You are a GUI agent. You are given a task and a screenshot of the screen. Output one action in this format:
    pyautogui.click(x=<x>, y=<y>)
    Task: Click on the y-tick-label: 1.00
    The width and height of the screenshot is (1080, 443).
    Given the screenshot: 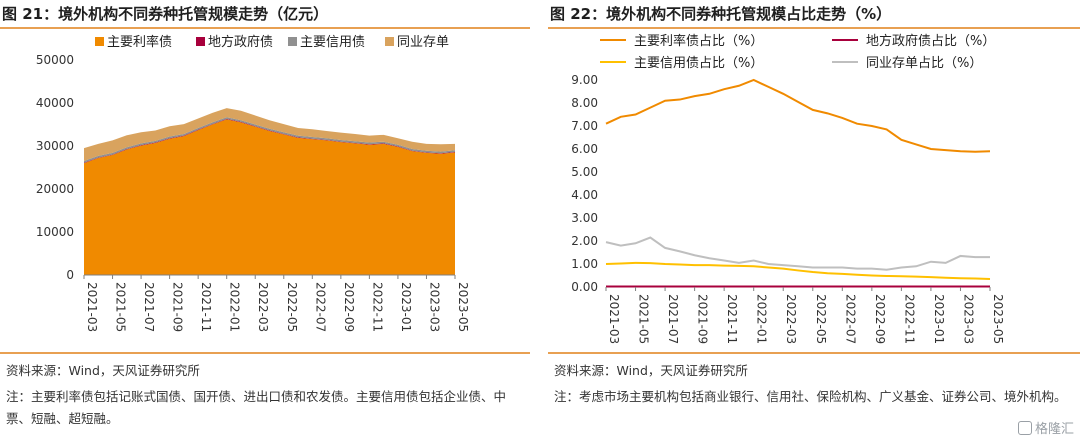 What is the action you would take?
    pyautogui.click(x=584, y=264)
    